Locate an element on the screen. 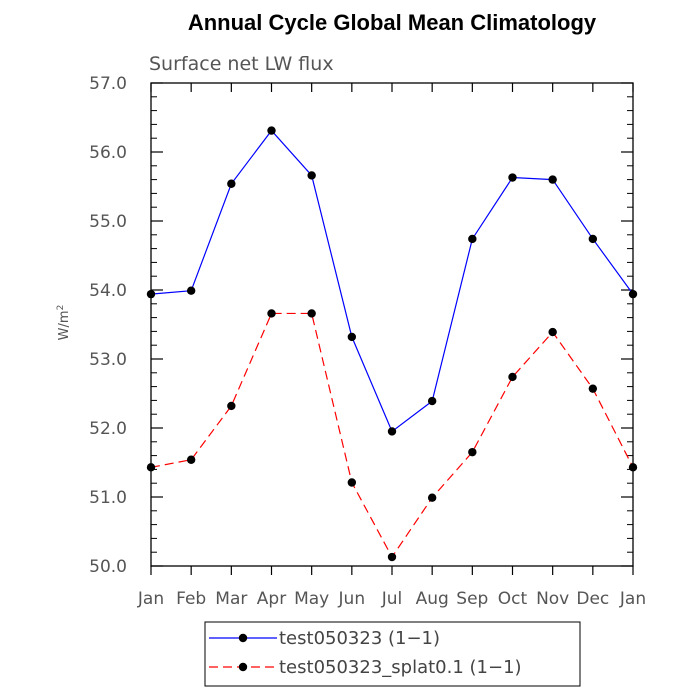 Image resolution: width=700 pixels, height=700 pixels. y-tick-label: 54.0 is located at coordinates (108, 291).